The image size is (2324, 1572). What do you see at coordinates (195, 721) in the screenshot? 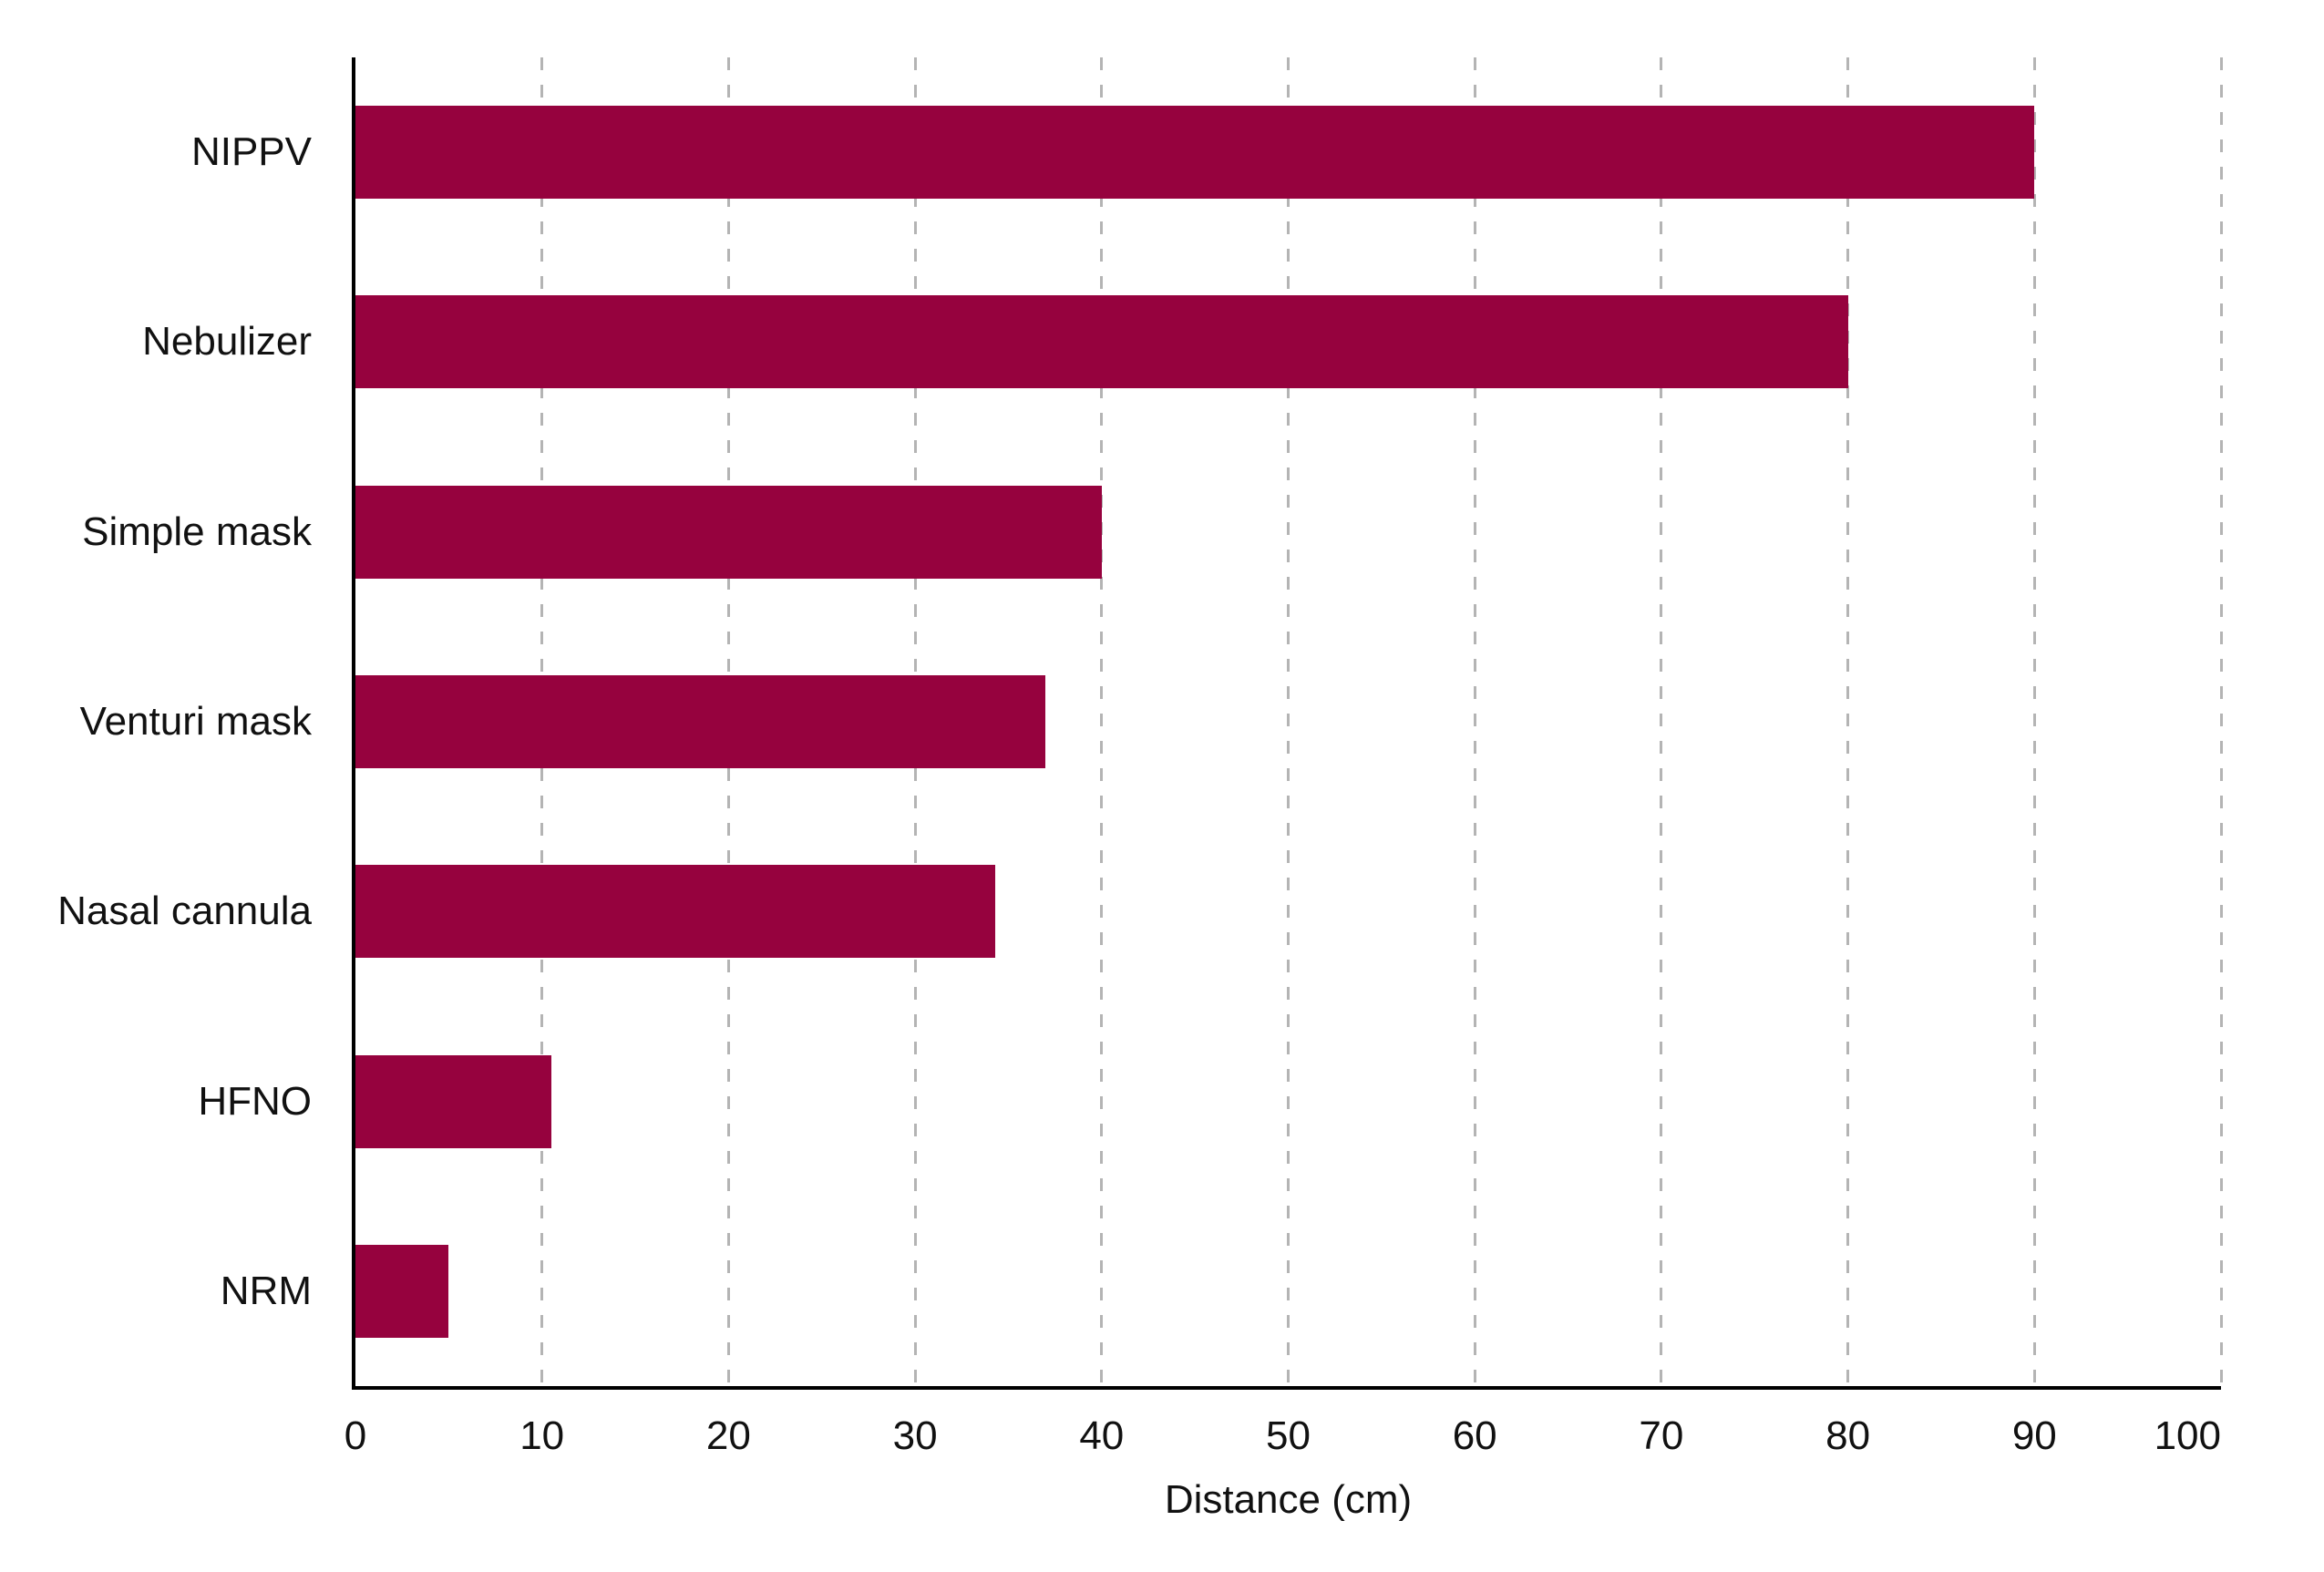
I see `category-label-venturi-mask: Venturi mask` at bounding box center [195, 721].